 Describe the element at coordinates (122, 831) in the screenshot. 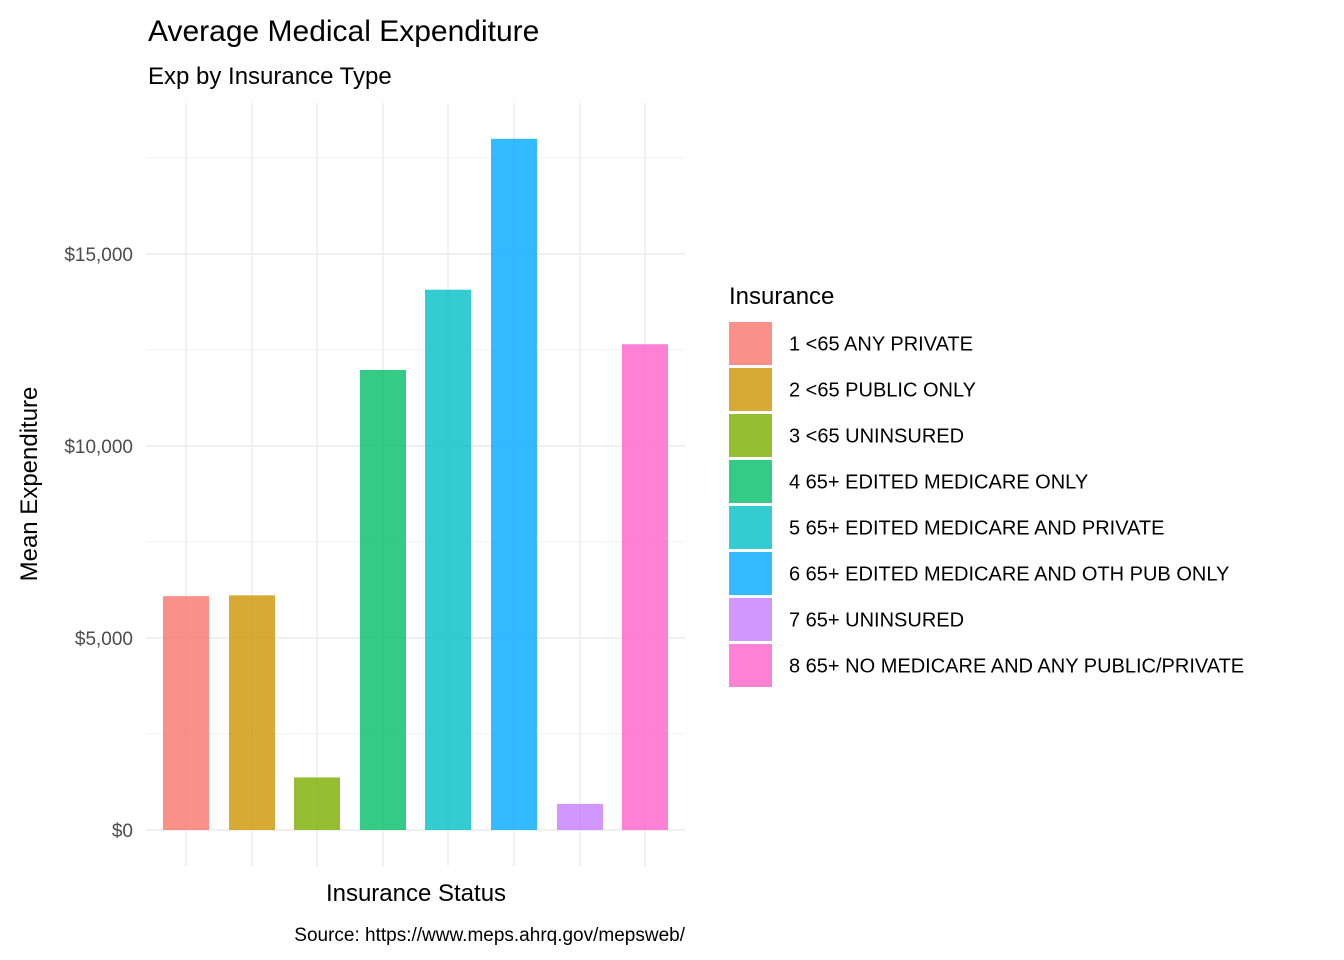

I see `y-tick-label: $0` at that location.